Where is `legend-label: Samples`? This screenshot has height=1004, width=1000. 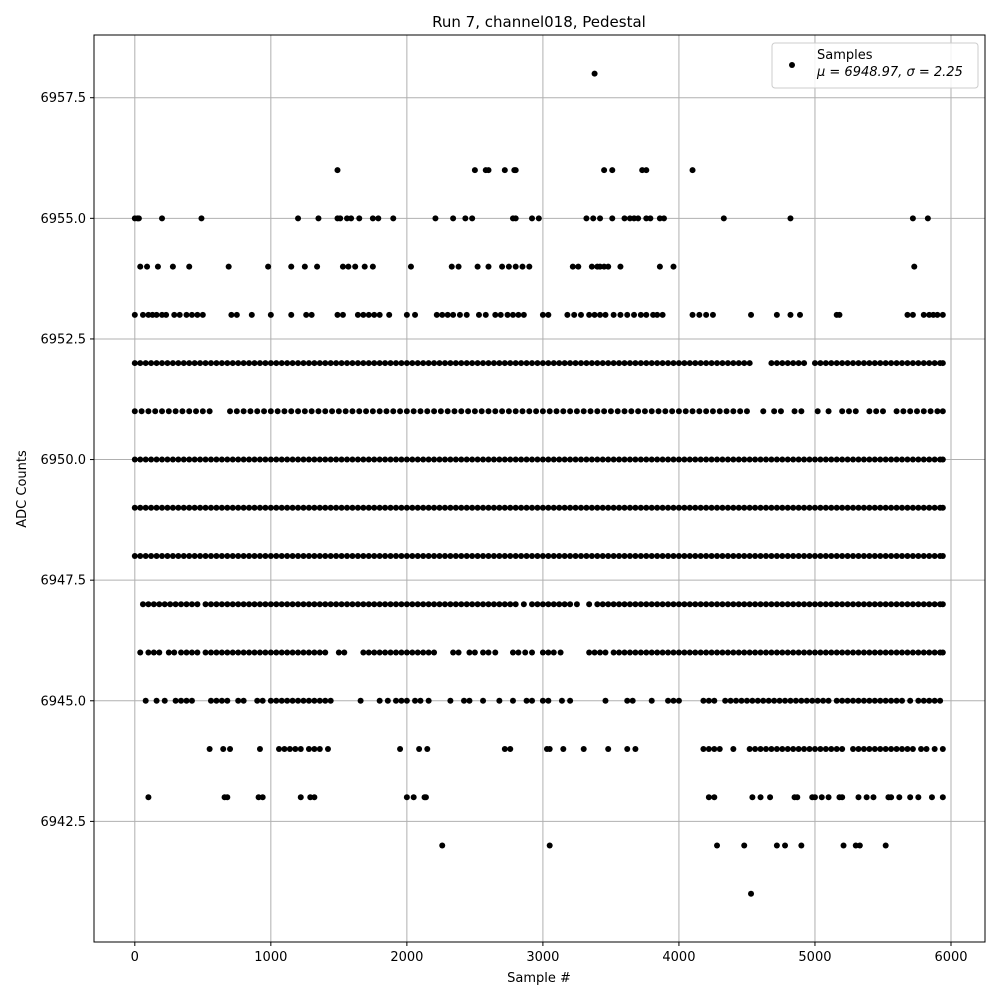 legend-label: Samples is located at coordinates (845, 55).